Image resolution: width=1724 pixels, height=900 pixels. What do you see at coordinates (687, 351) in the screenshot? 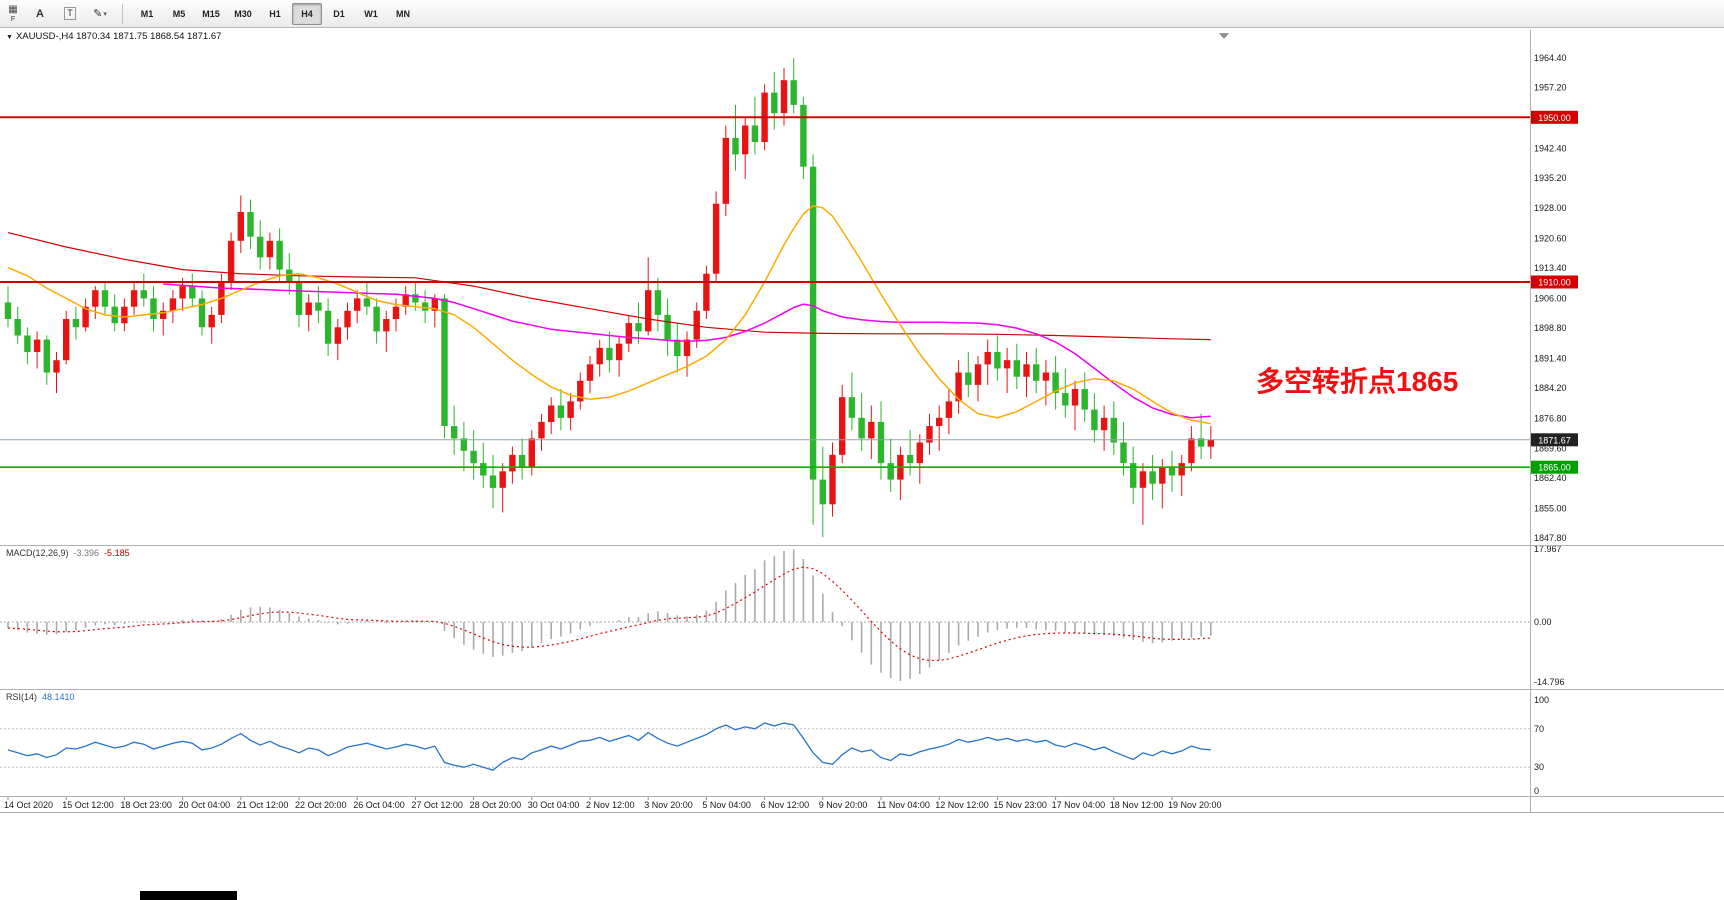
I see `ma-magenta` at bounding box center [687, 351].